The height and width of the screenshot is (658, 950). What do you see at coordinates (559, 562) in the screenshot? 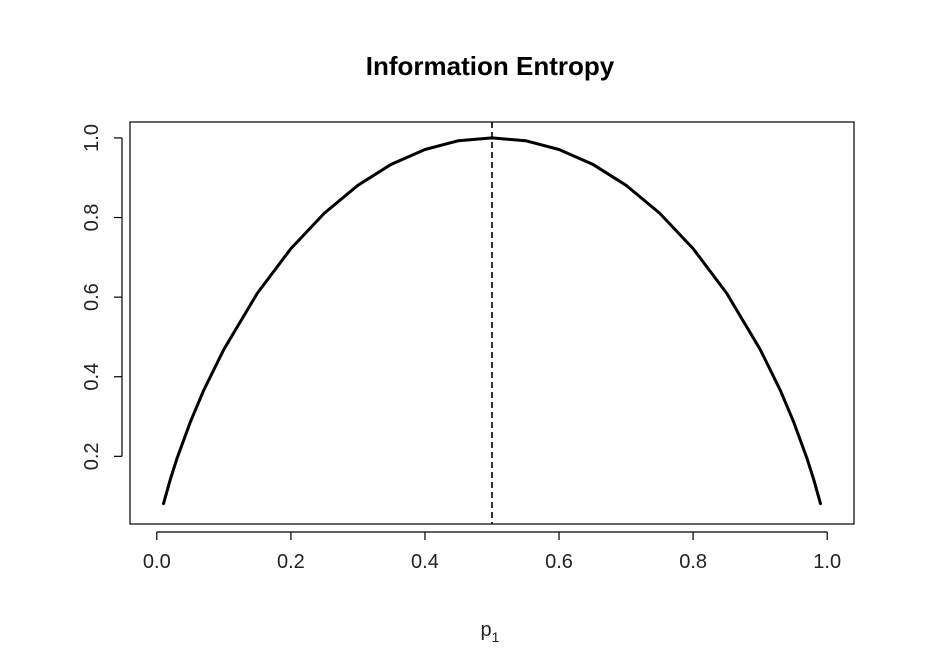
I see `x-tick-label: 0.6` at bounding box center [559, 562].